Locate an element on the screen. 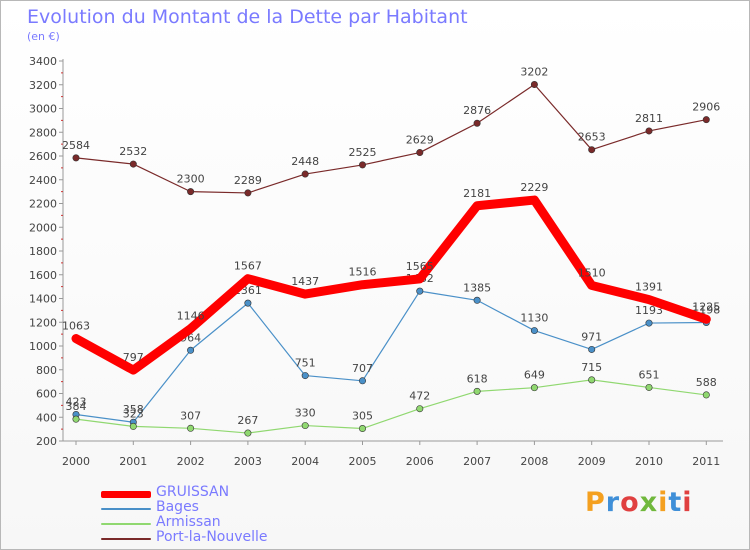 This screenshot has height=550, width=750. data-label: 1567 is located at coordinates (248, 266).